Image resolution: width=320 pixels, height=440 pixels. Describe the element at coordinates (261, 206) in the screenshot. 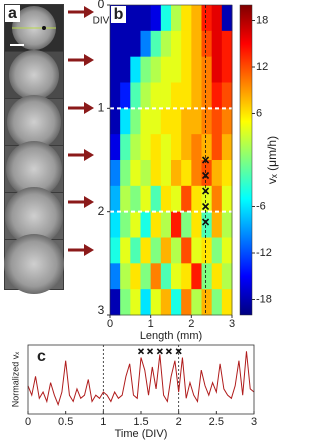

I see `colorbar-tick-label: -6` at that location.